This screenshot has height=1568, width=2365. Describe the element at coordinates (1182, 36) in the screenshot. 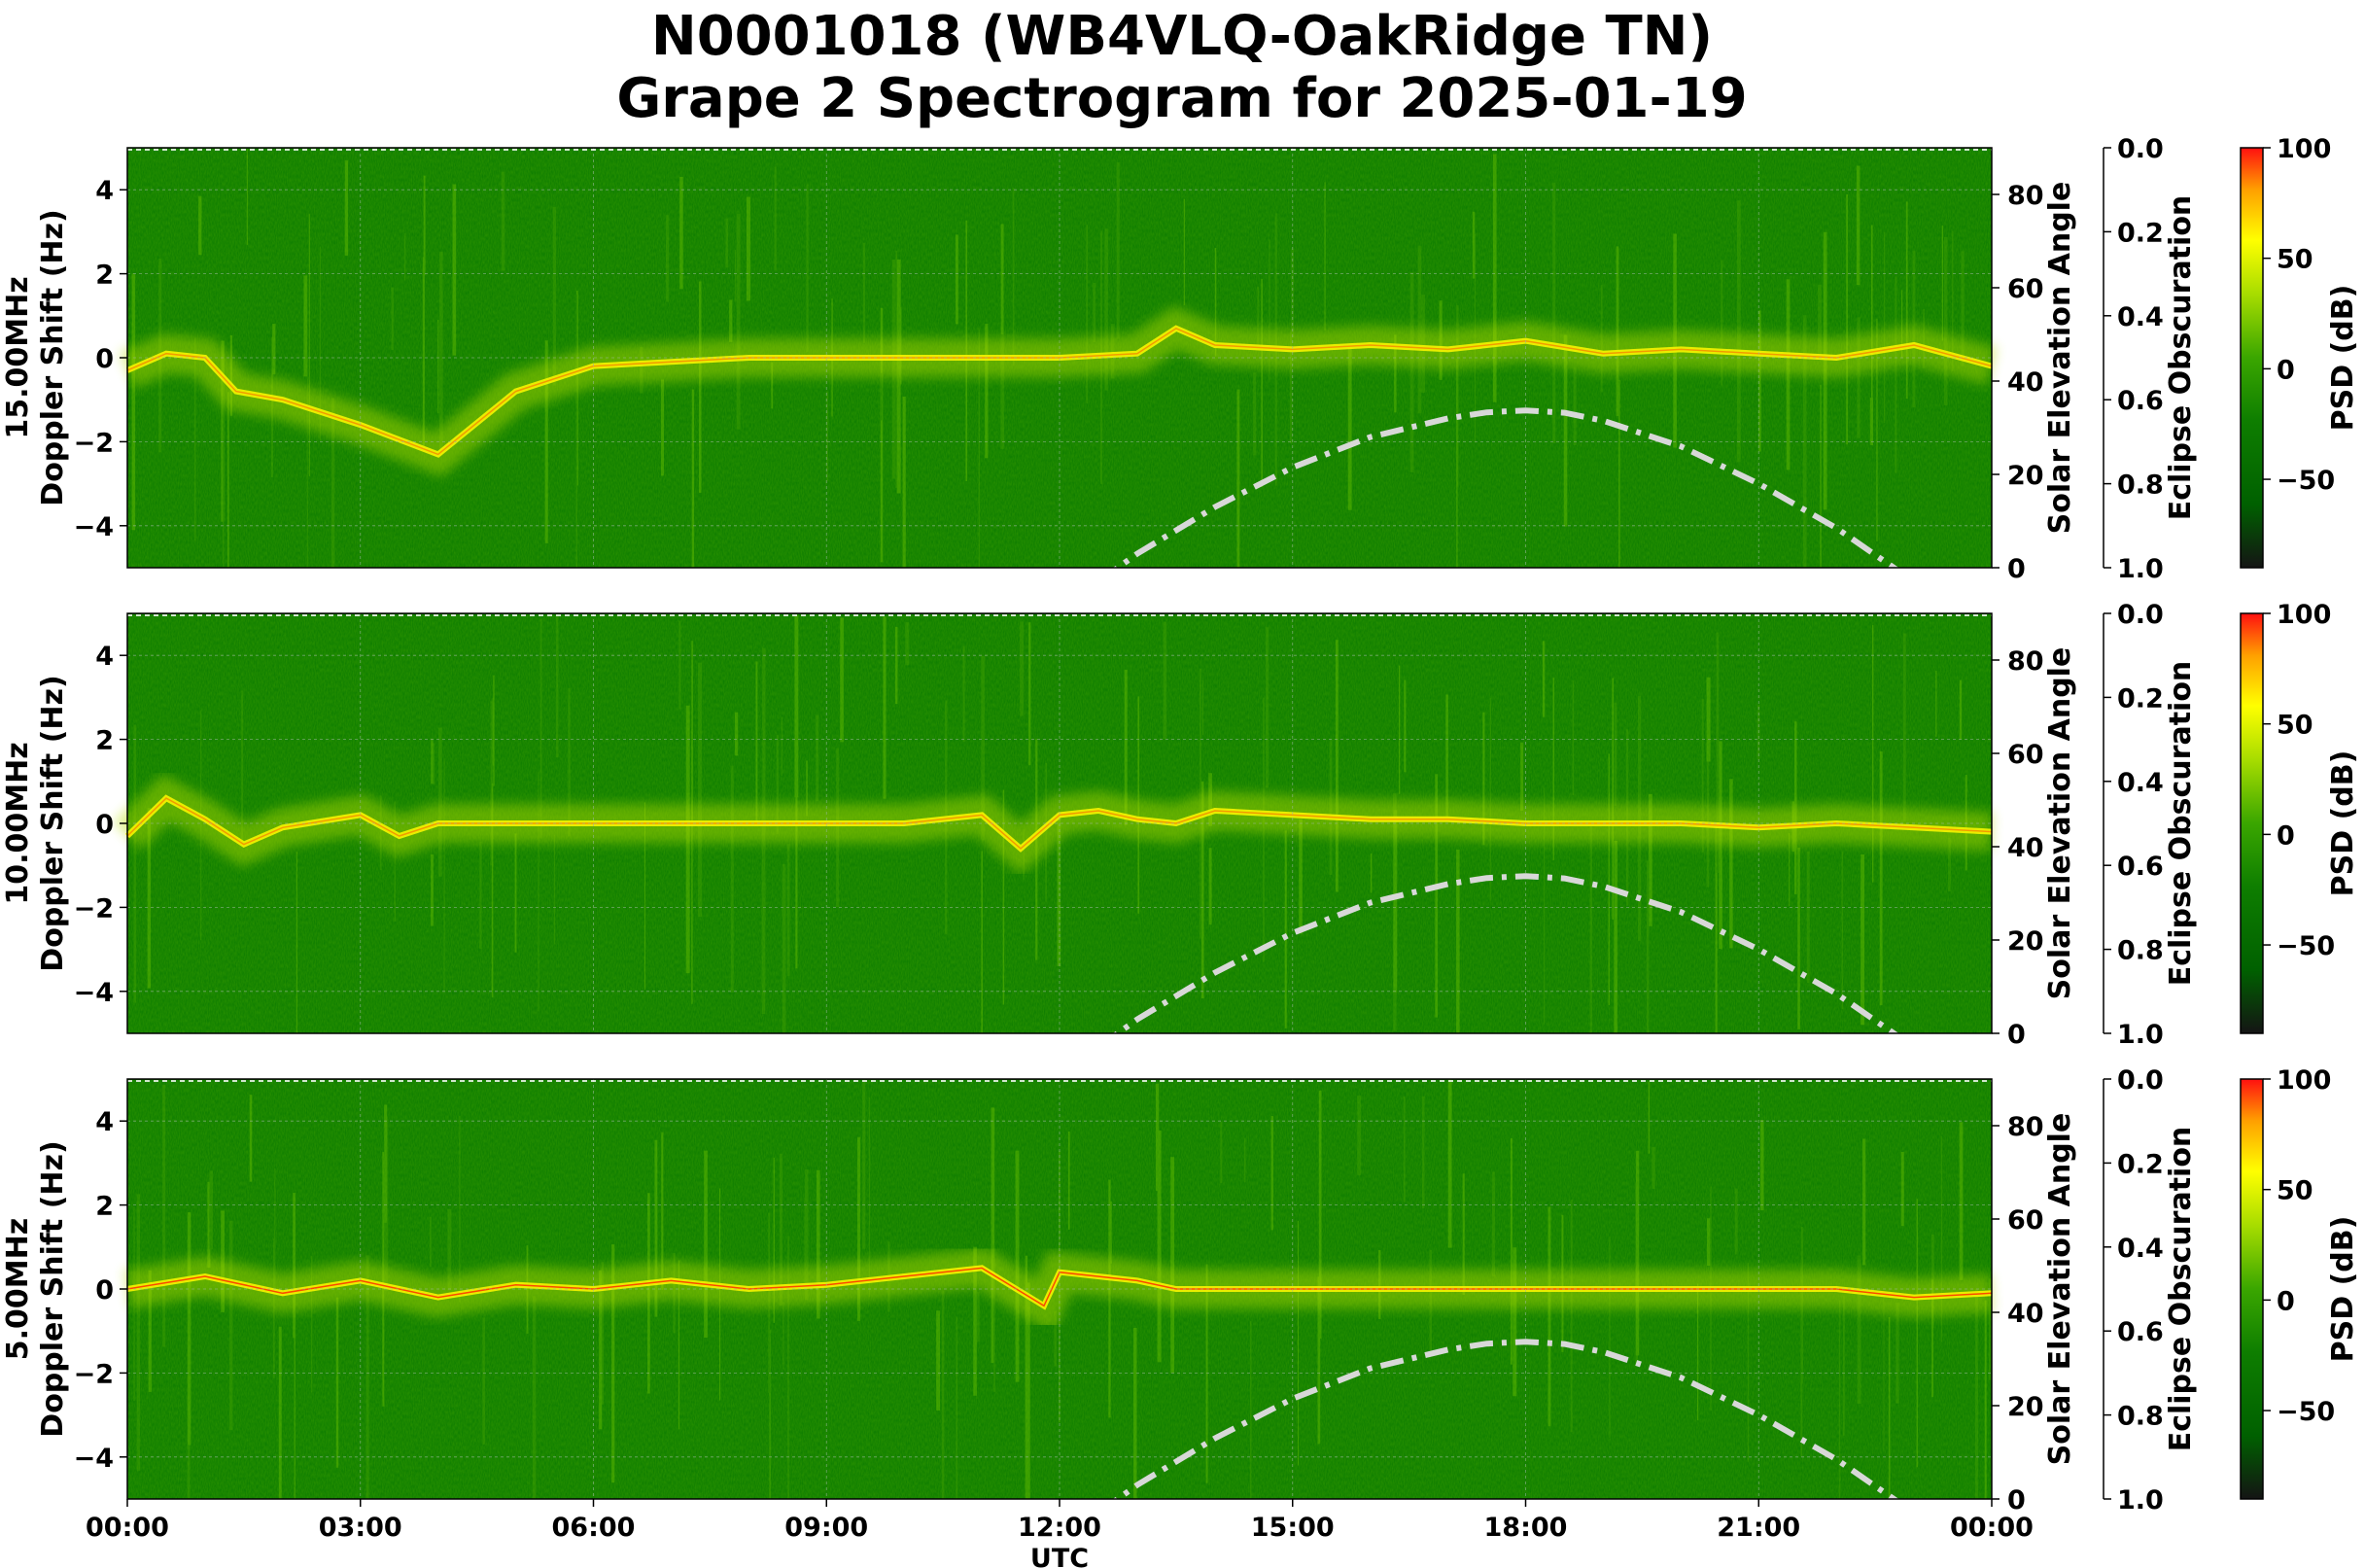

I see `chart-title-line1: N0001018 (WB4VLQ-OakRidge TN)` at that location.